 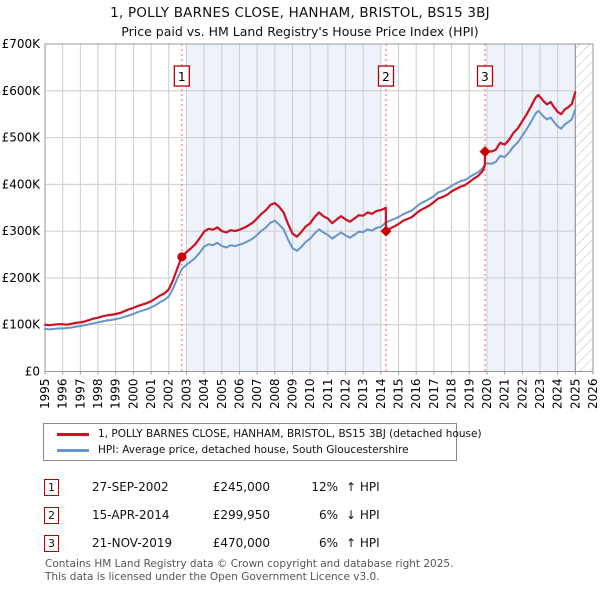 What do you see at coordinates (22, 91) in the screenshot?
I see `svg-text: £600K` at bounding box center [22, 91].